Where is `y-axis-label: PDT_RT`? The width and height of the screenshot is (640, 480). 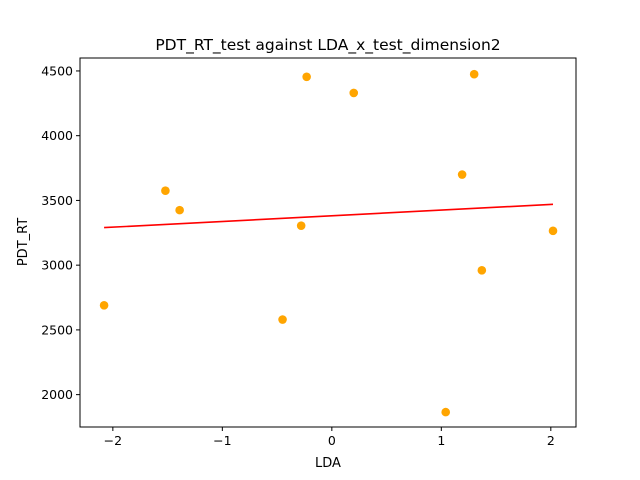
y-axis-label: PDT_RT is located at coordinates (23, 242).